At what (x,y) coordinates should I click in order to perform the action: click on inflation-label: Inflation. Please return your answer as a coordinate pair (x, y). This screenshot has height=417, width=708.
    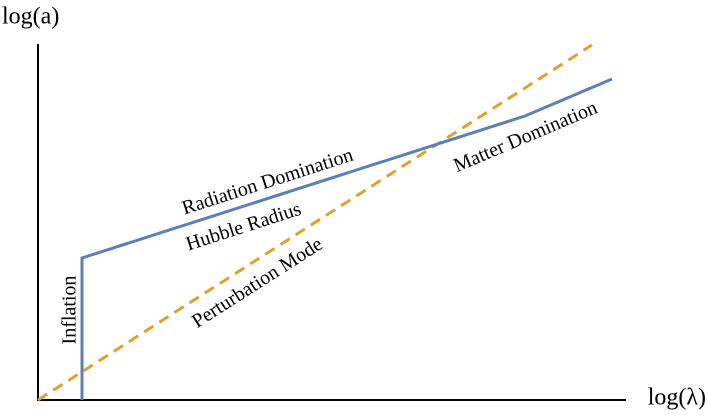
    Looking at the image, I should click on (70, 310).